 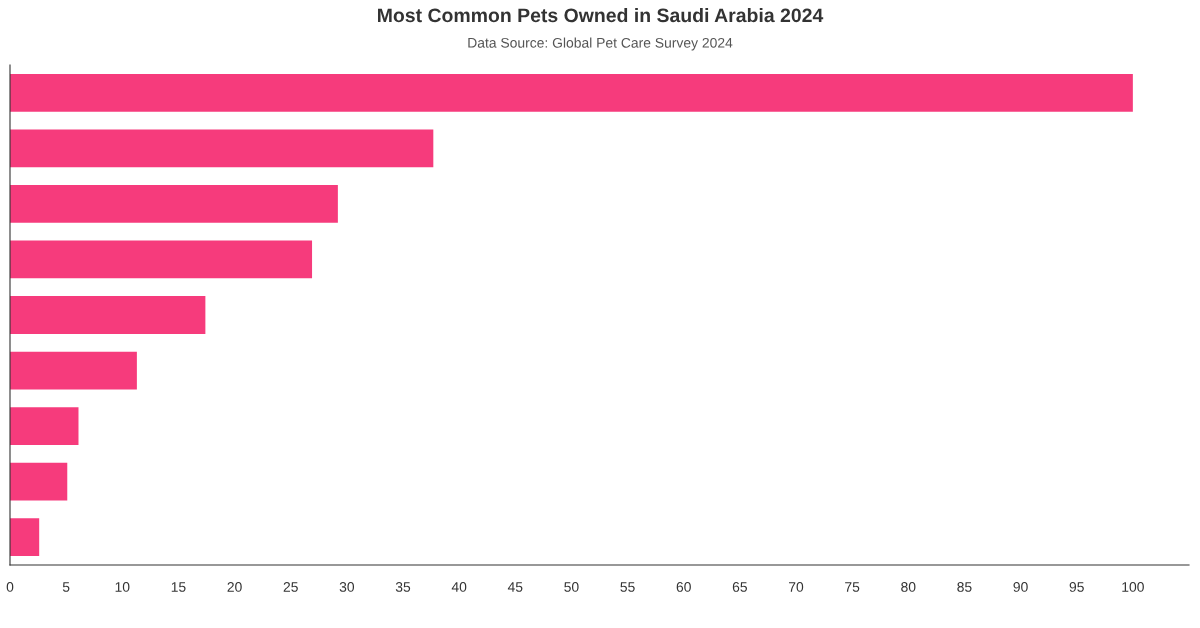 What do you see at coordinates (1133, 587) in the screenshot?
I see `x-tick-label: 100` at bounding box center [1133, 587].